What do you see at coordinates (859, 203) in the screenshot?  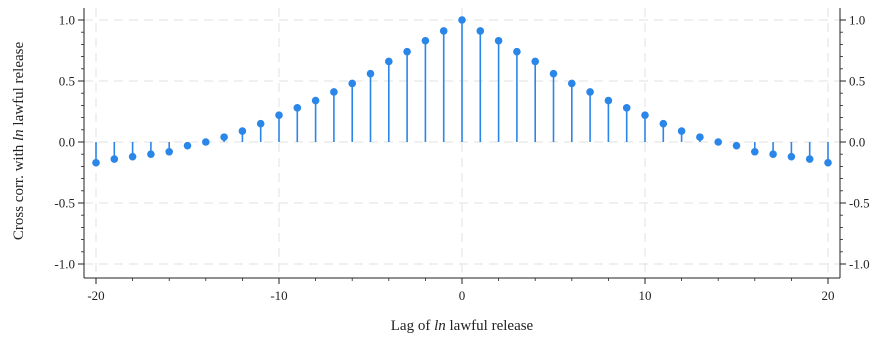 I see `y-tick-label-right: -0.5` at bounding box center [859, 203].